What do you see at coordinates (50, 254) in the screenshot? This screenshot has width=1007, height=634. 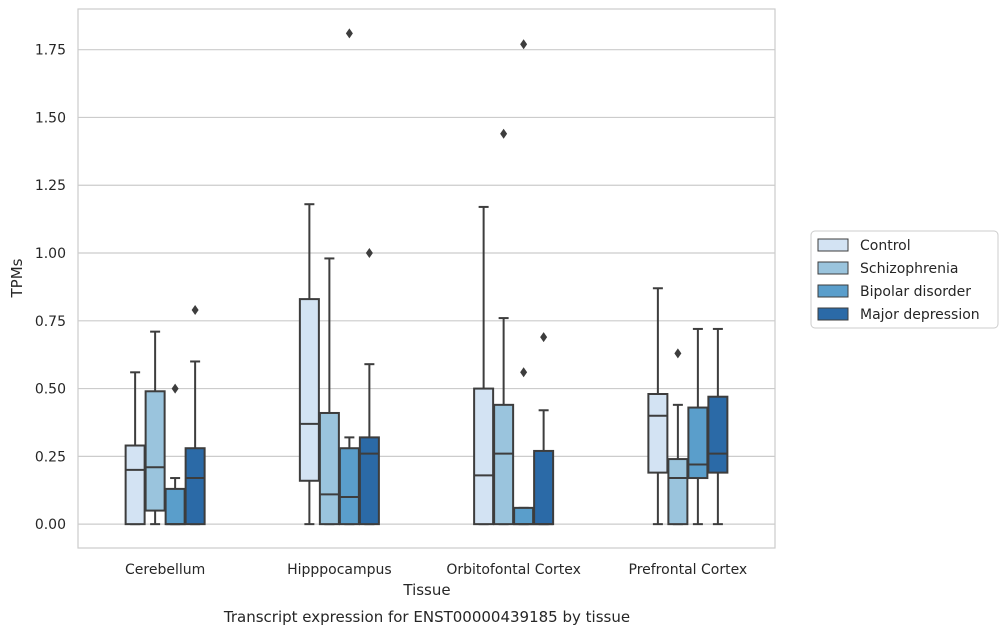 I see `y-tick-label: 1.00` at bounding box center [50, 254].